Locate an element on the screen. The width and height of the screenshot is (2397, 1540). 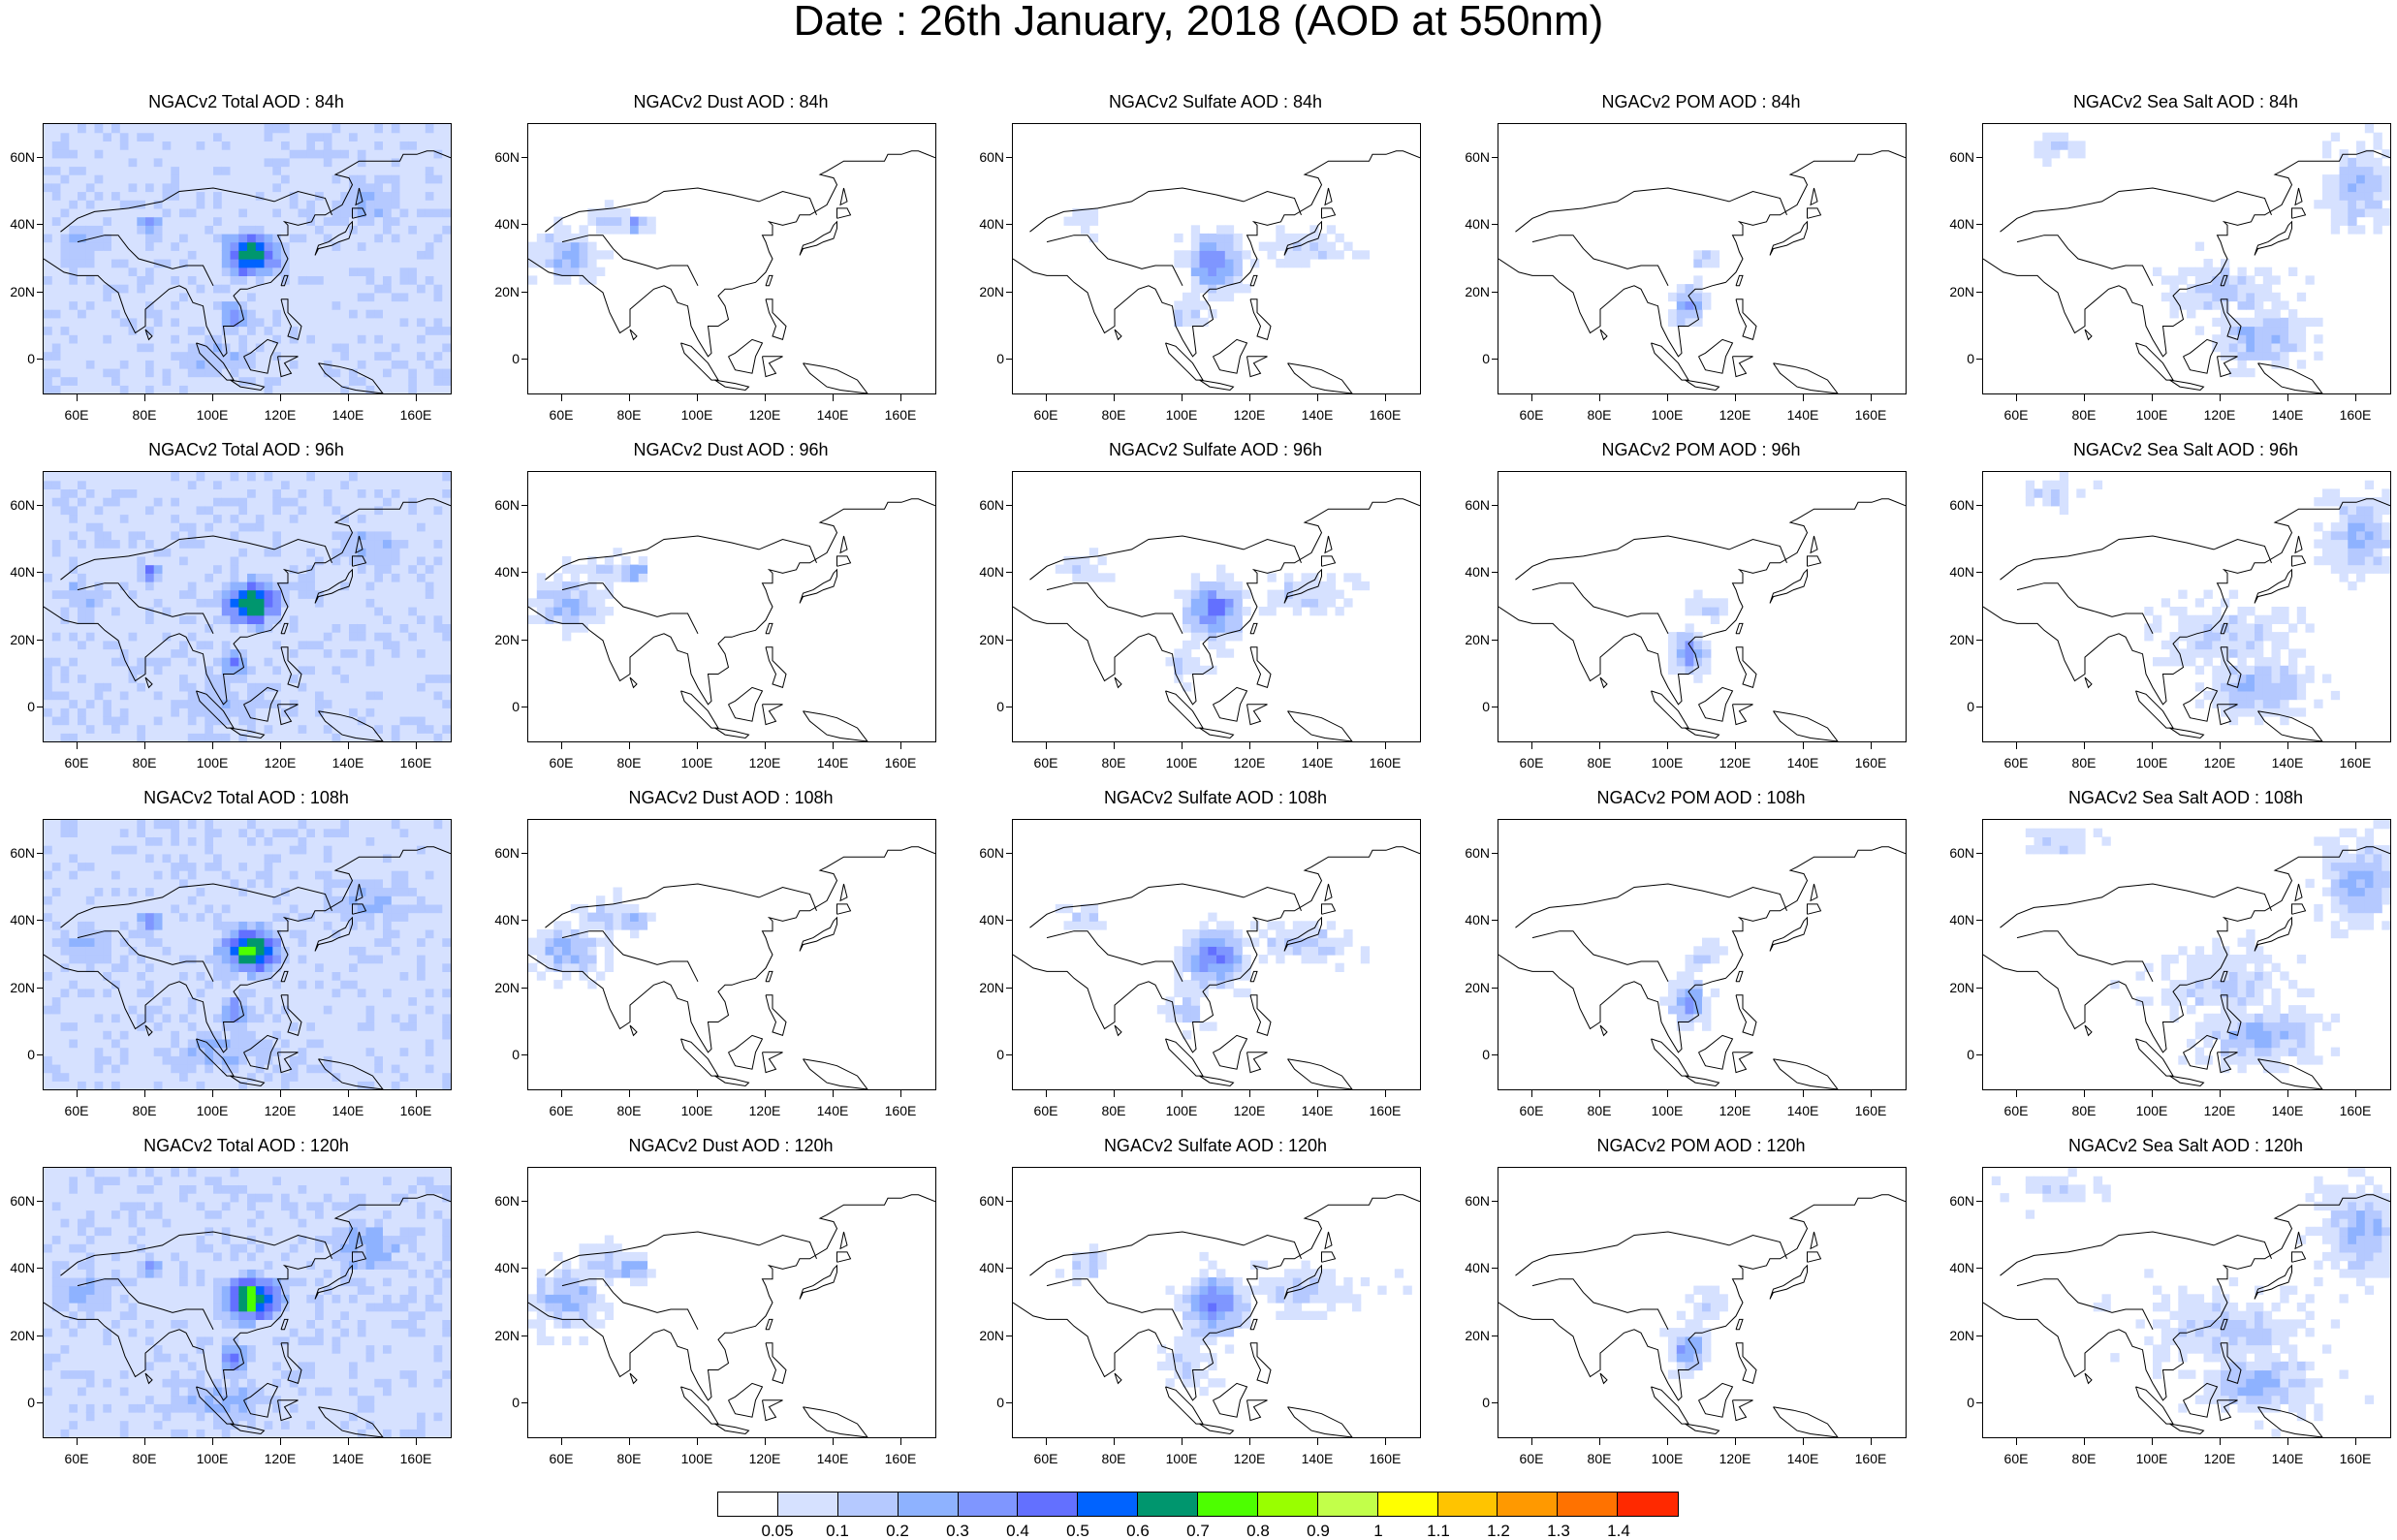
lon-tick-label: 80E is located at coordinates (629, 415).